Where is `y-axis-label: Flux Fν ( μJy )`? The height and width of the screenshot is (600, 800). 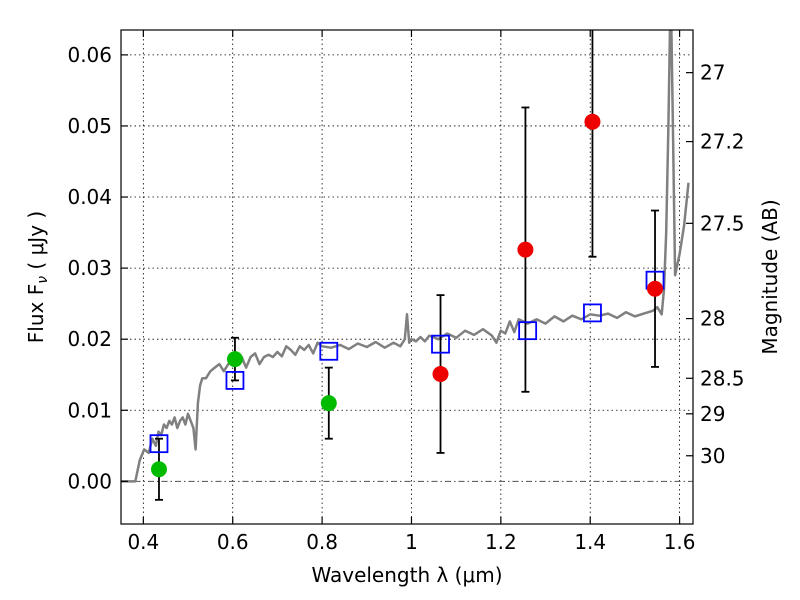
y-axis-label: Flux Fν ( μJy ) is located at coordinates (37, 277).